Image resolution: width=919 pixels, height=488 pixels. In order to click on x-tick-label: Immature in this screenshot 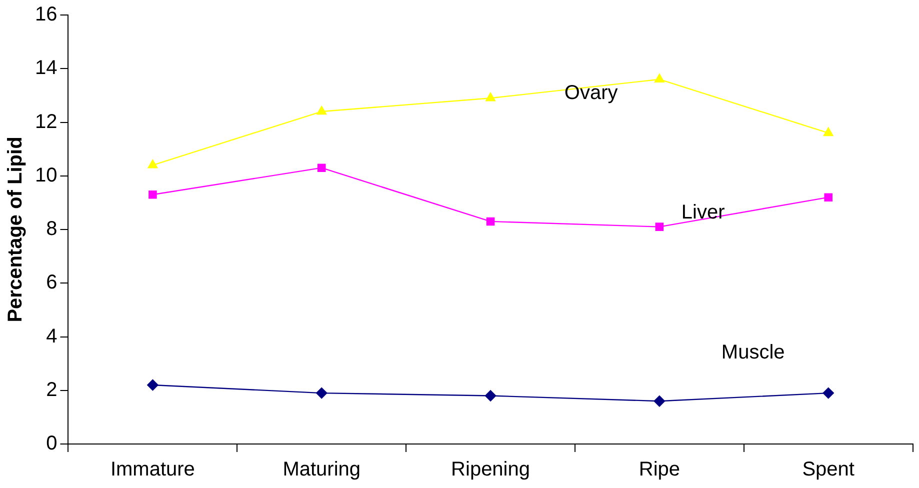, I will do `click(152, 469)`.